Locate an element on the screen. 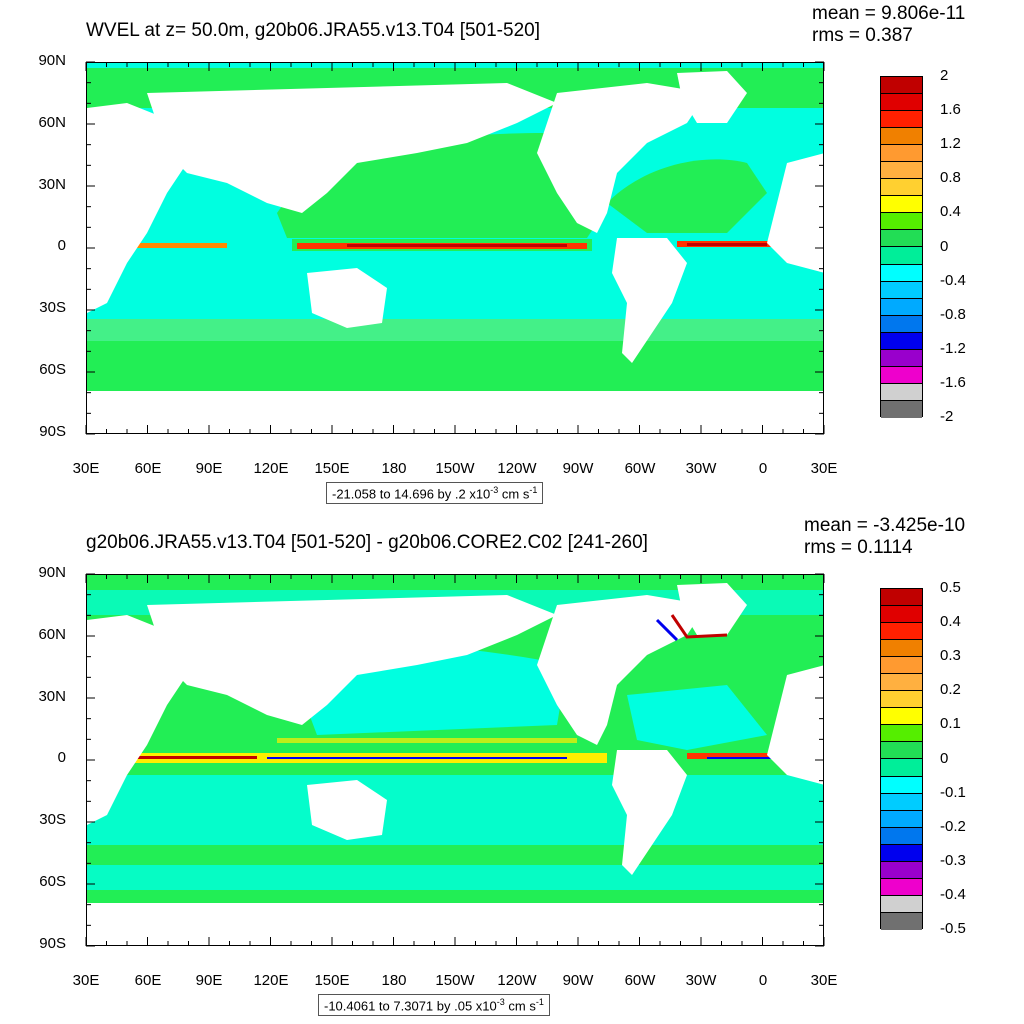 This screenshot has width=1024, height=1024. colorbar-label: 0.4 is located at coordinates (950, 622).